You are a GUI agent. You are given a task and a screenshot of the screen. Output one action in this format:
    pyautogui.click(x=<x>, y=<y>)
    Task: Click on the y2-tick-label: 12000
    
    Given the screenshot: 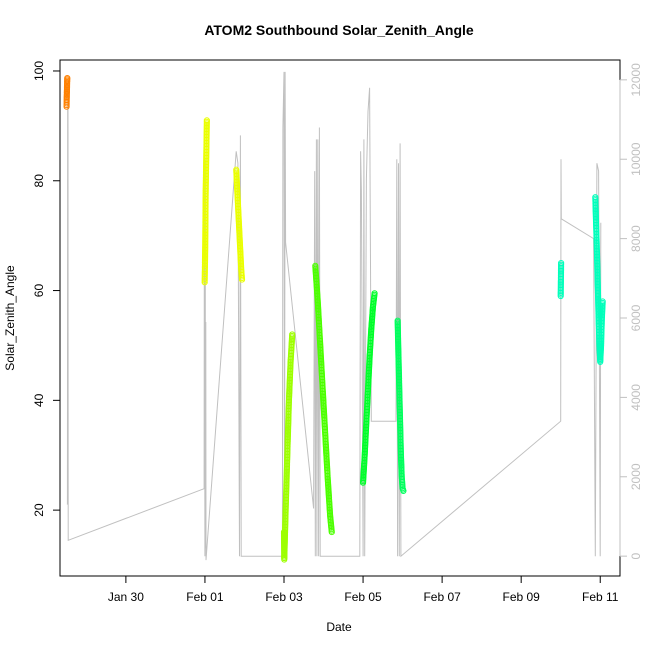 What is the action you would take?
    pyautogui.click(x=636, y=80)
    